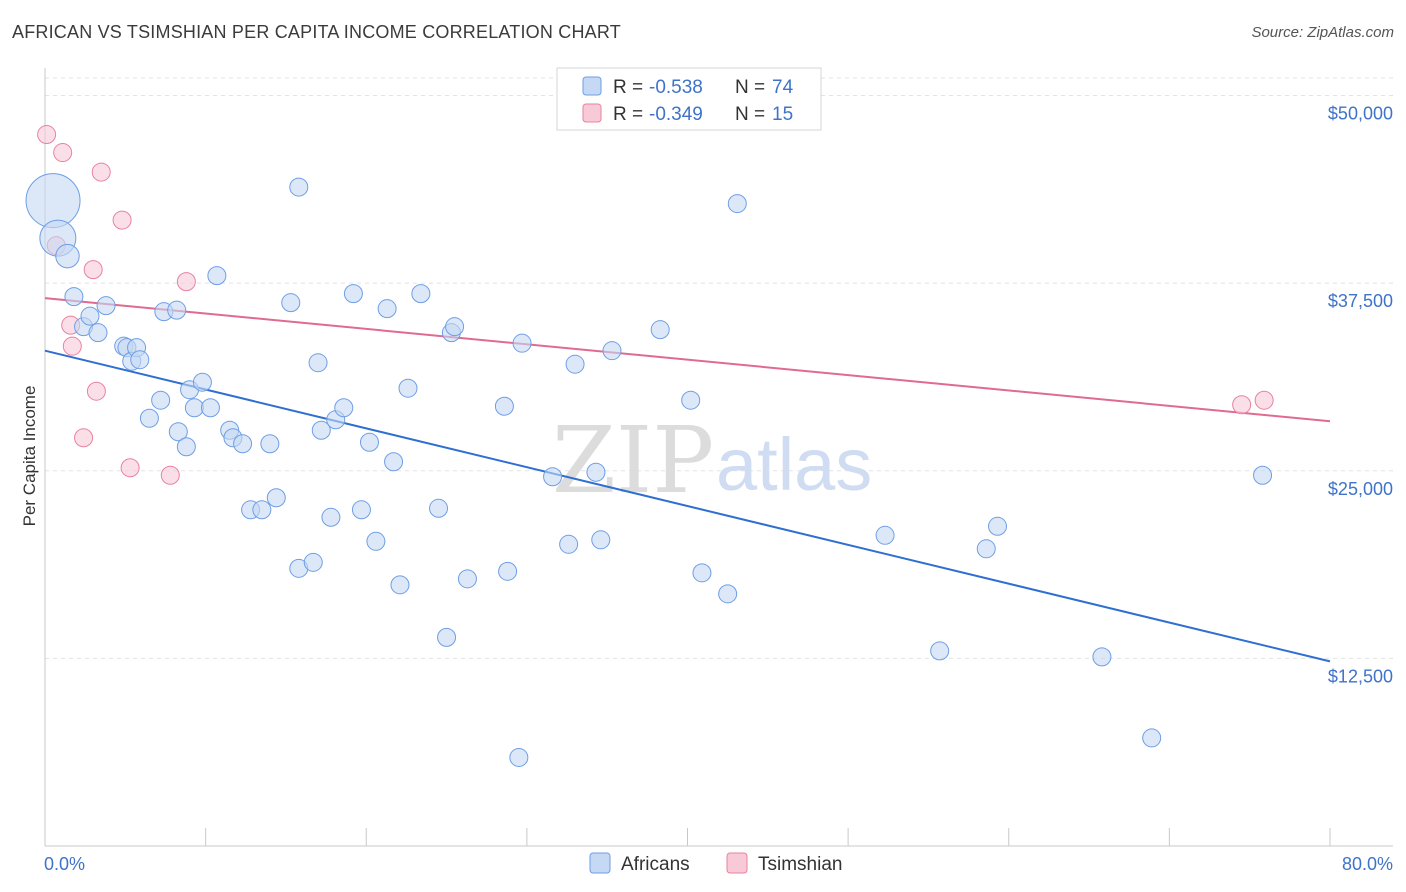  I want to click on y-axis-label: Per Capita Income, so click(29, 456).